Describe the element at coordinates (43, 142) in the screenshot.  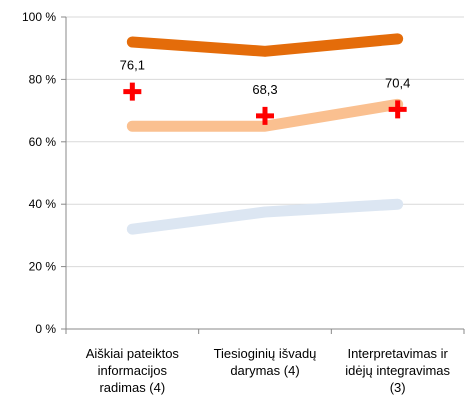
I see `y-tick-label: 60 %` at that location.